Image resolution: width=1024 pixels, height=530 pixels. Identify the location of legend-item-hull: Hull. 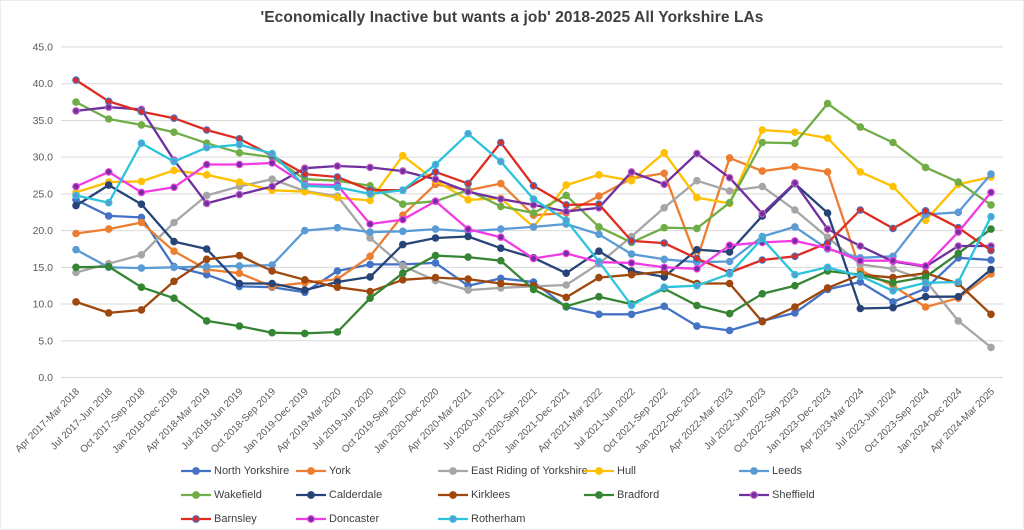
(610, 471).